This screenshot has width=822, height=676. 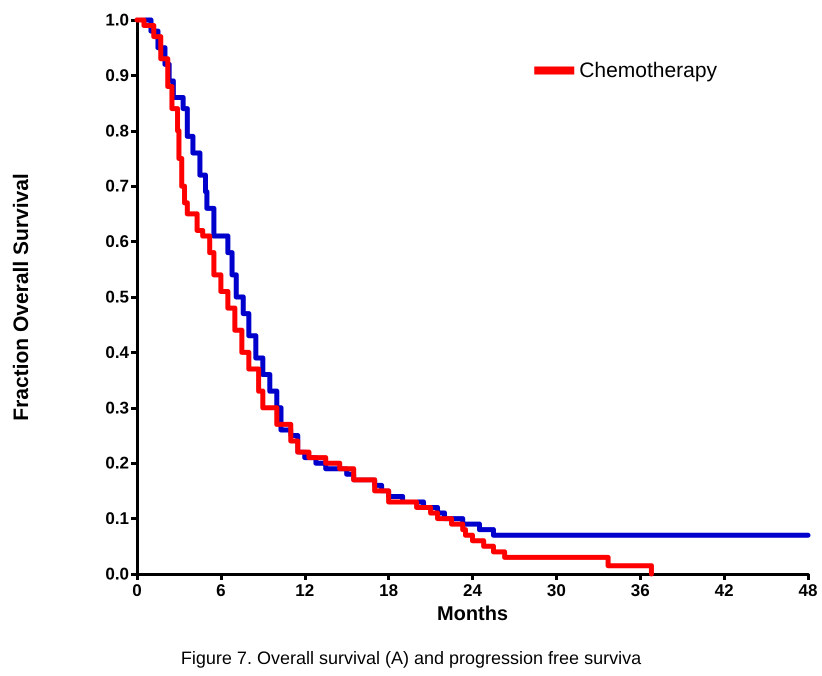 What do you see at coordinates (648, 70) in the screenshot?
I see `legend-label: Chemotherapy` at bounding box center [648, 70].